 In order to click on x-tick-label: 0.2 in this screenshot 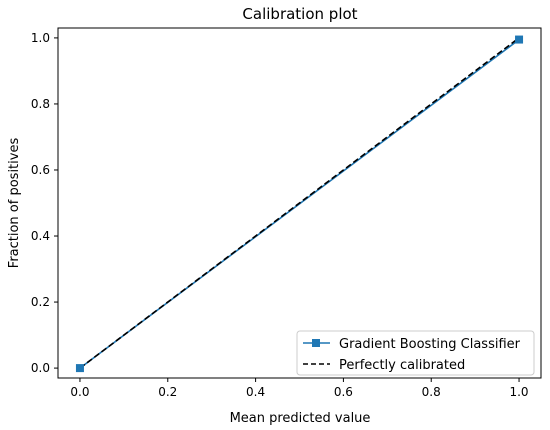, I will do `click(167, 392)`.